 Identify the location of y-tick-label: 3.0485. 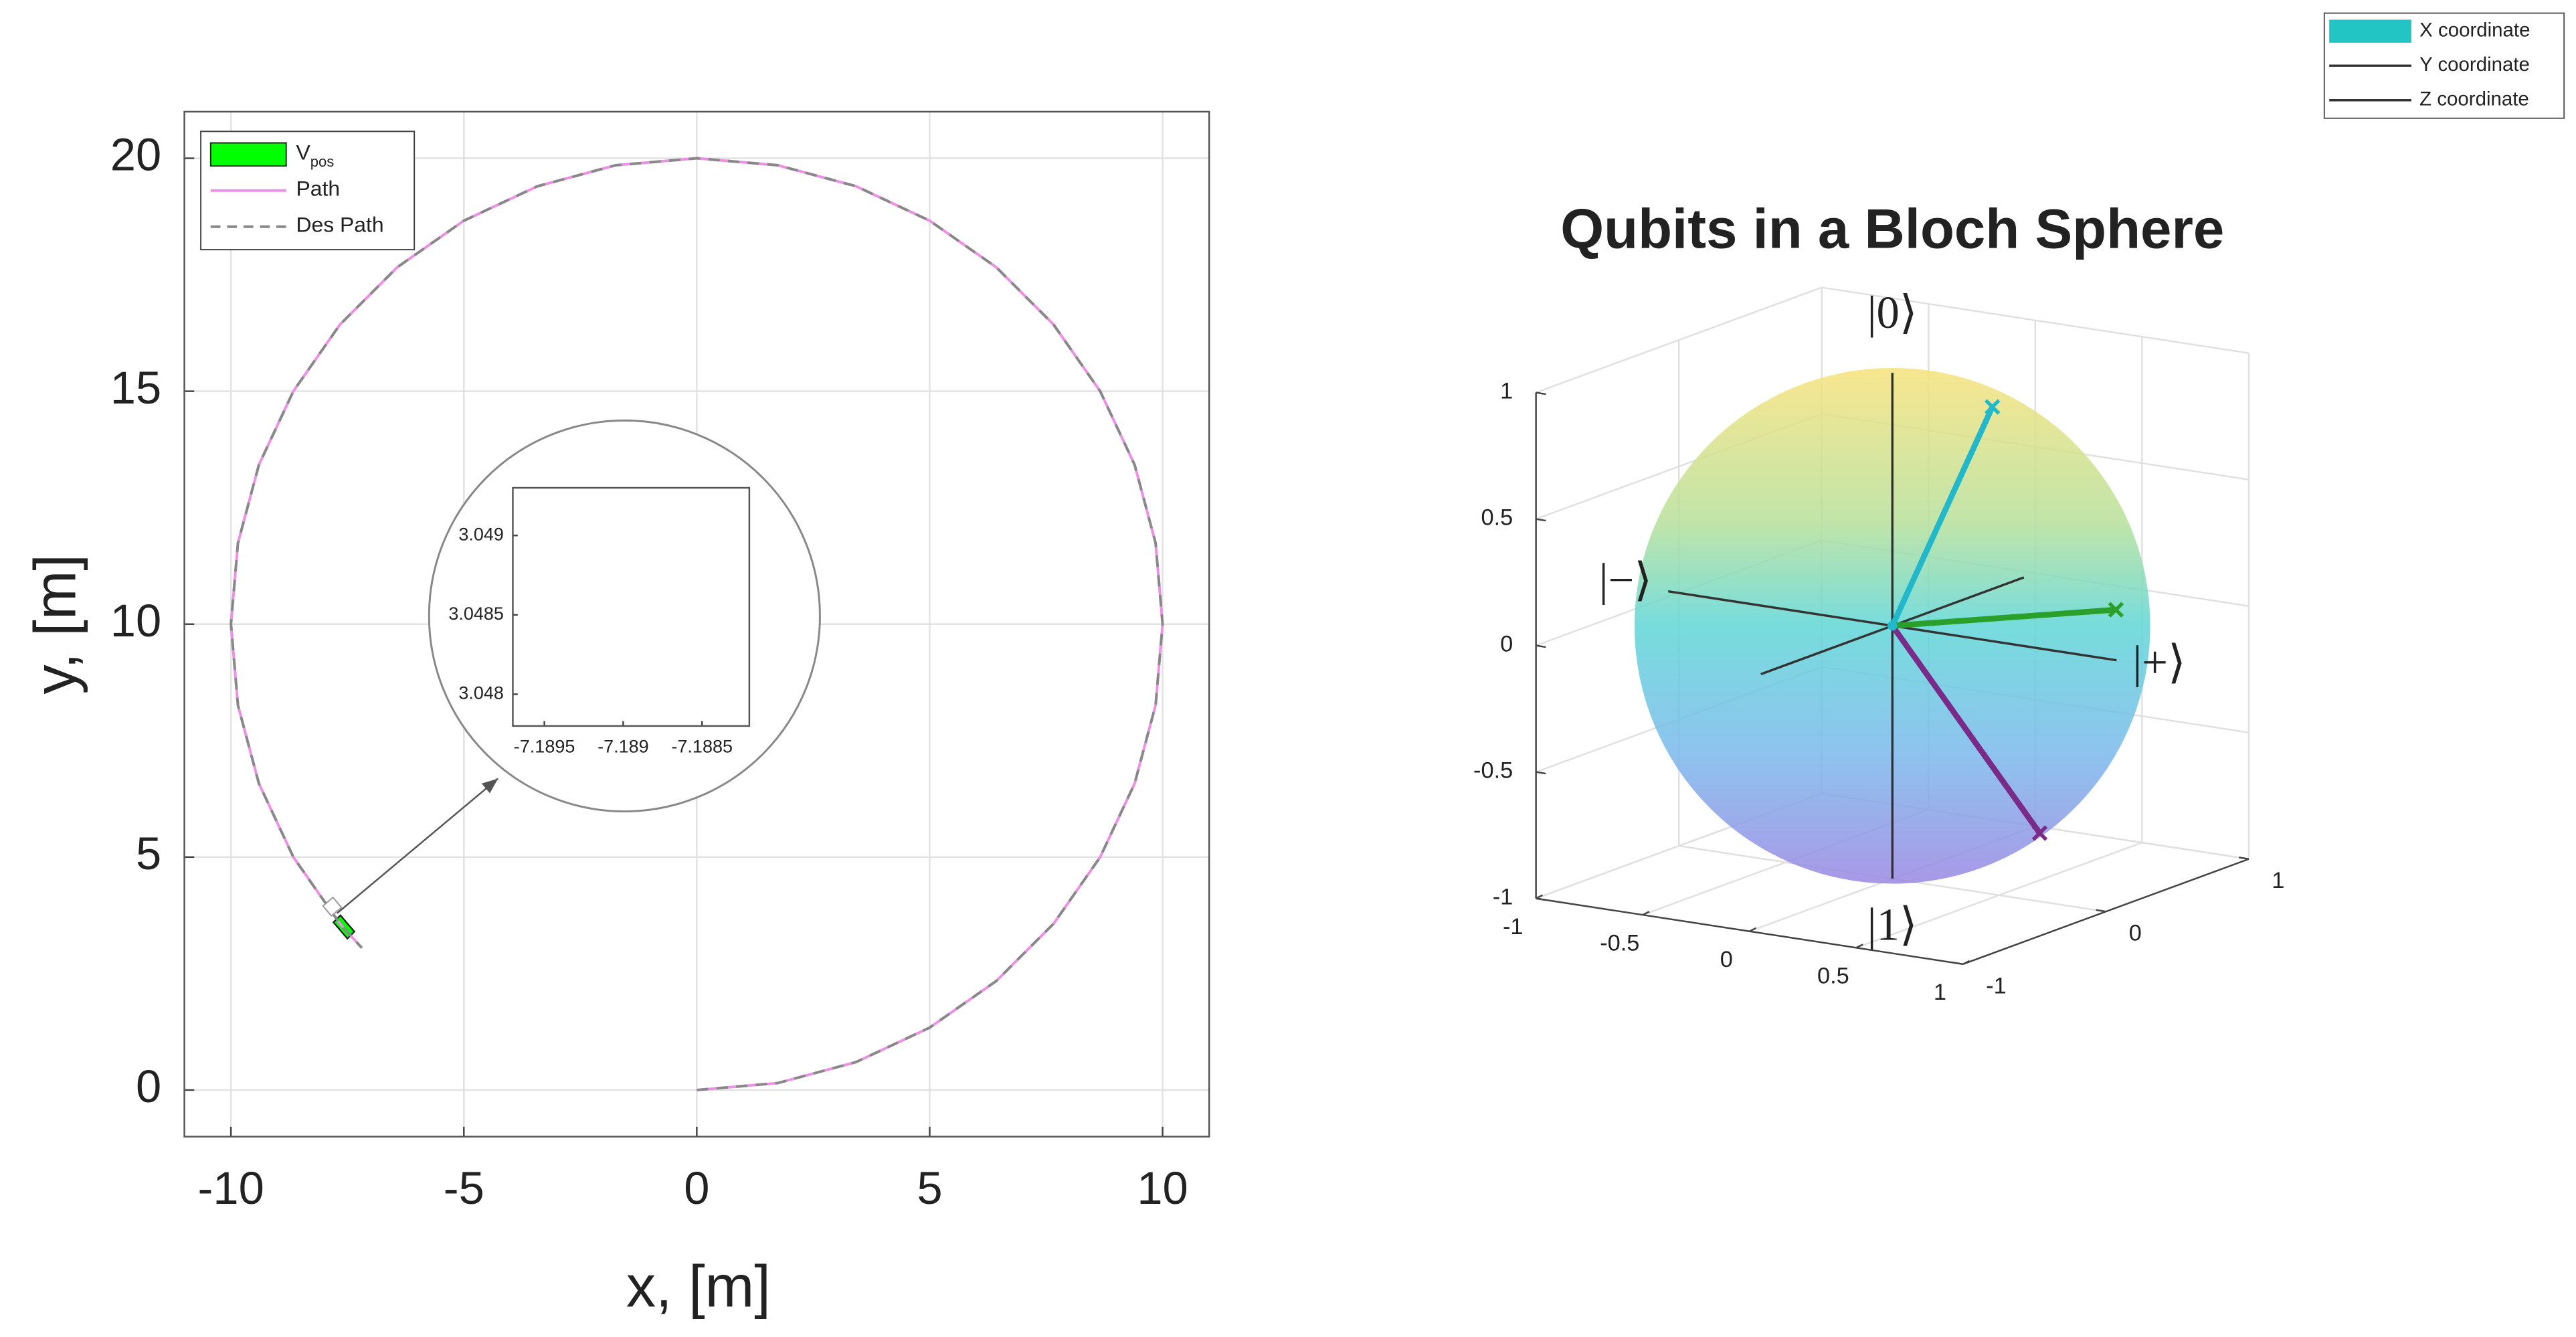
(476, 614).